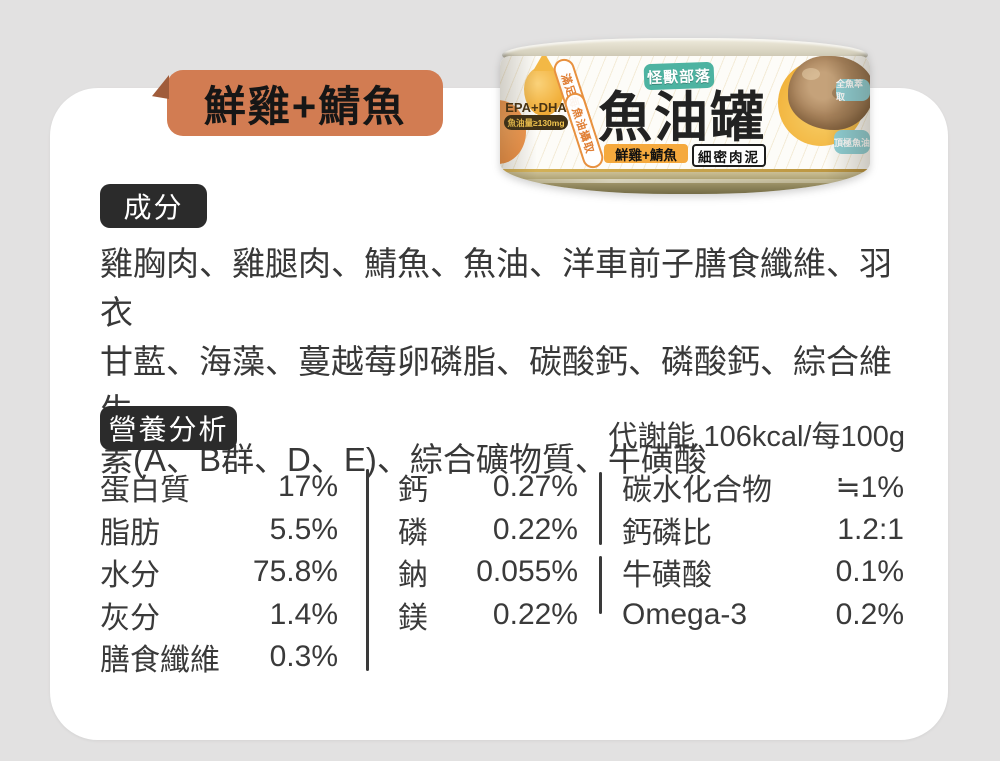  Describe the element at coordinates (303, 614) in the screenshot. I see `nutrient-value: 1.4%` at that location.